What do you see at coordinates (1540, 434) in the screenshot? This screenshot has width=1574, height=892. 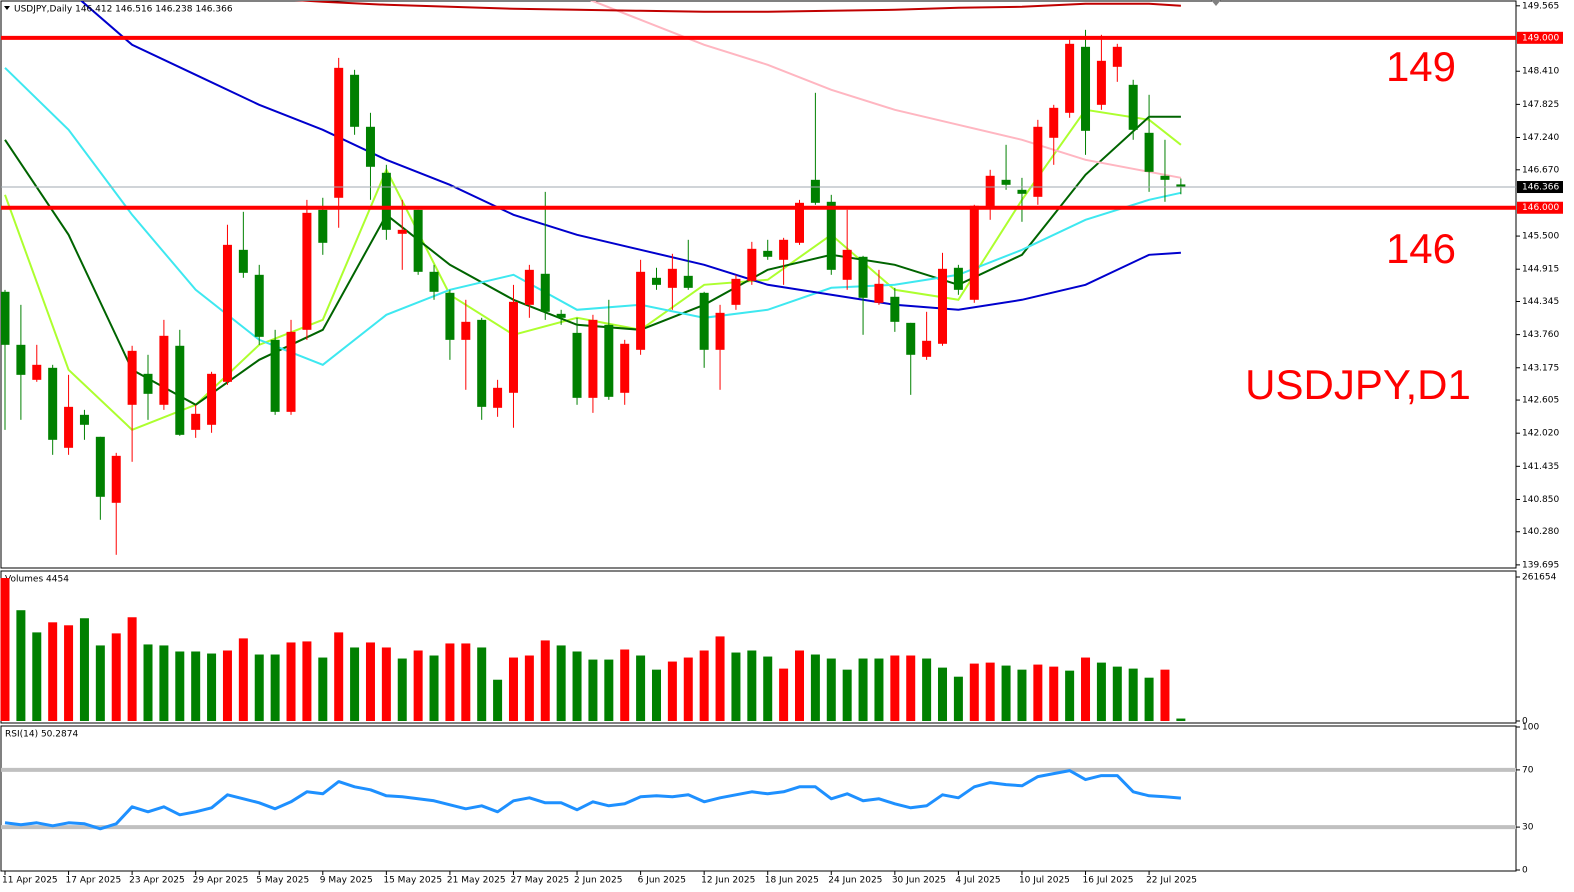 I see `y-tick-label: 142.020` at bounding box center [1540, 434].